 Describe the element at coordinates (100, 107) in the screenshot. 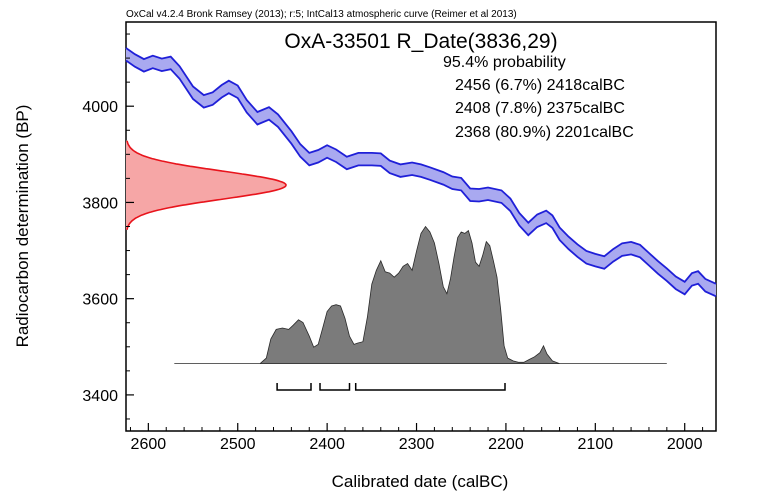

I see `y-tick-label: 4000` at that location.